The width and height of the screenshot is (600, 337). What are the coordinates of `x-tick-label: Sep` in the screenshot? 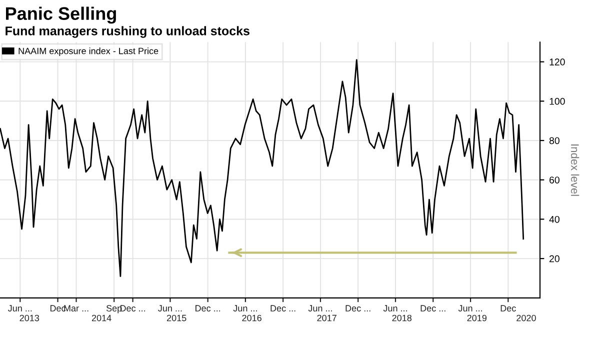 It's located at (114, 309).